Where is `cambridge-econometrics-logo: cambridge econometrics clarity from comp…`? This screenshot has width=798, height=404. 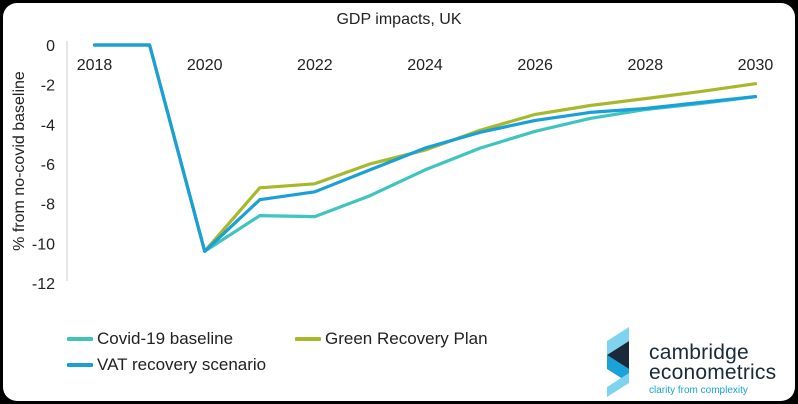 cambridge-econometrics-logo: cambridge econometrics clarity from comp… is located at coordinates (696, 361).